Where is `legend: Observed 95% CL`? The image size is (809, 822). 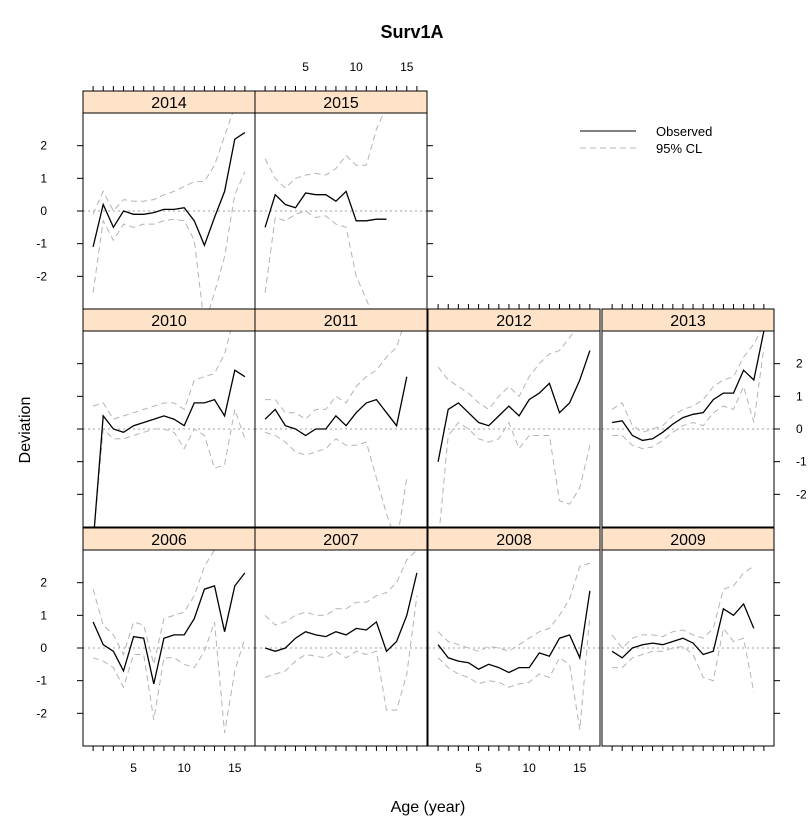
legend: Observed 95% CL is located at coordinates (646, 140).